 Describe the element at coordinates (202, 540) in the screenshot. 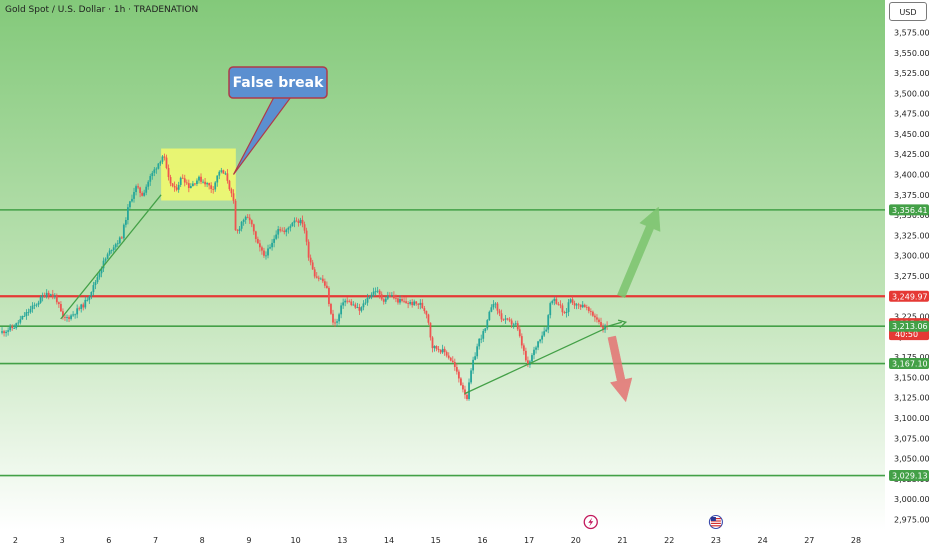

I see `x-tick-label: 8` at that location.